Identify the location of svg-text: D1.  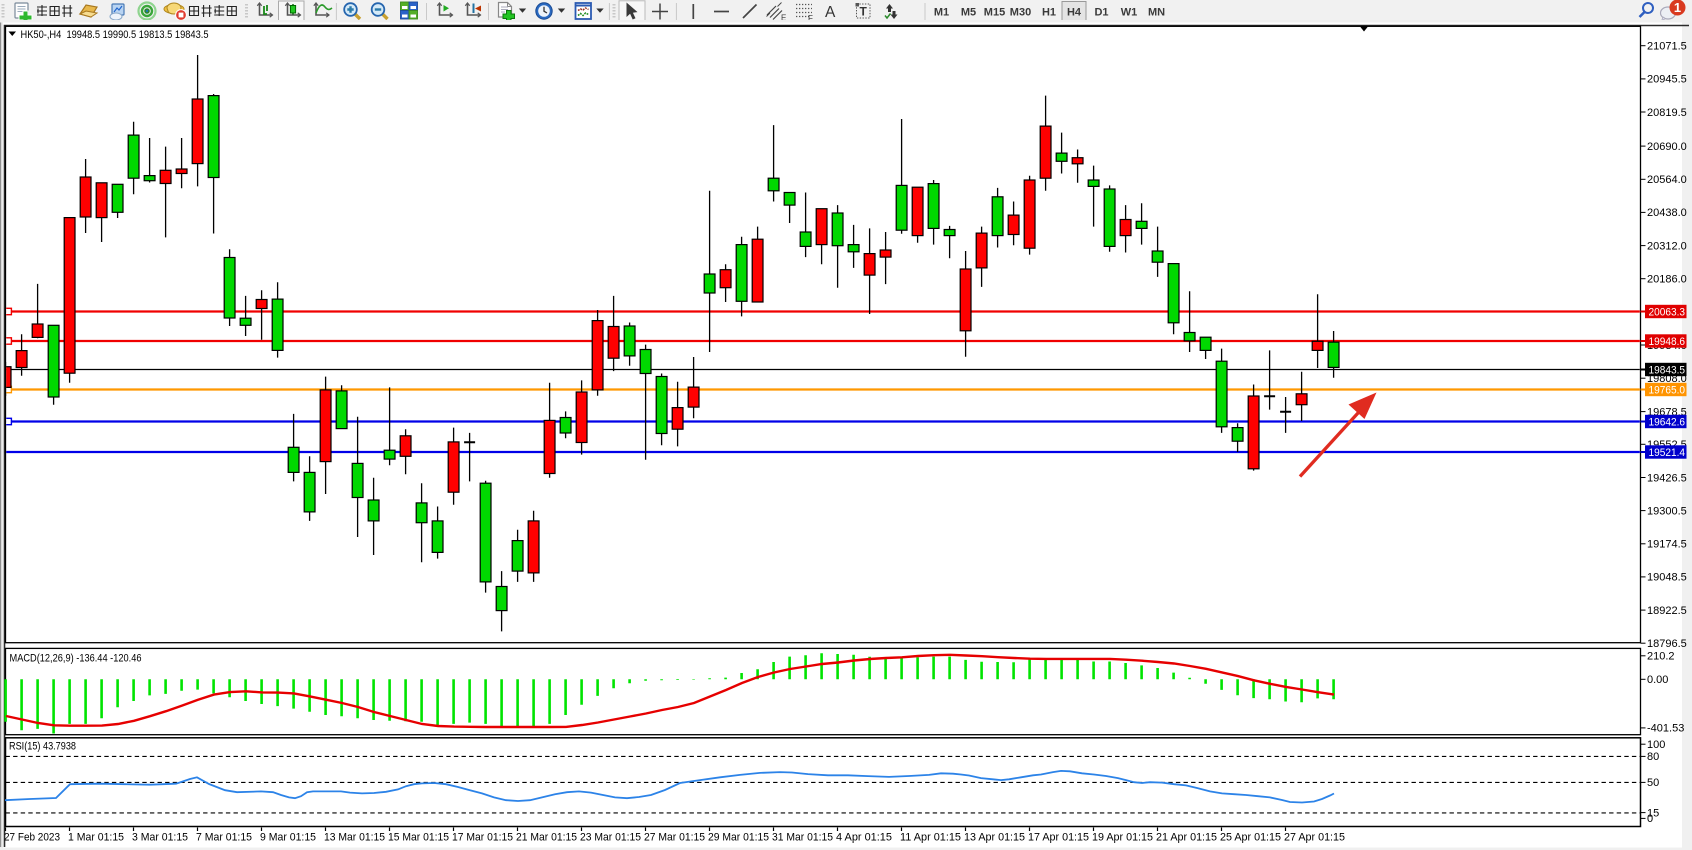
(1101, 13).